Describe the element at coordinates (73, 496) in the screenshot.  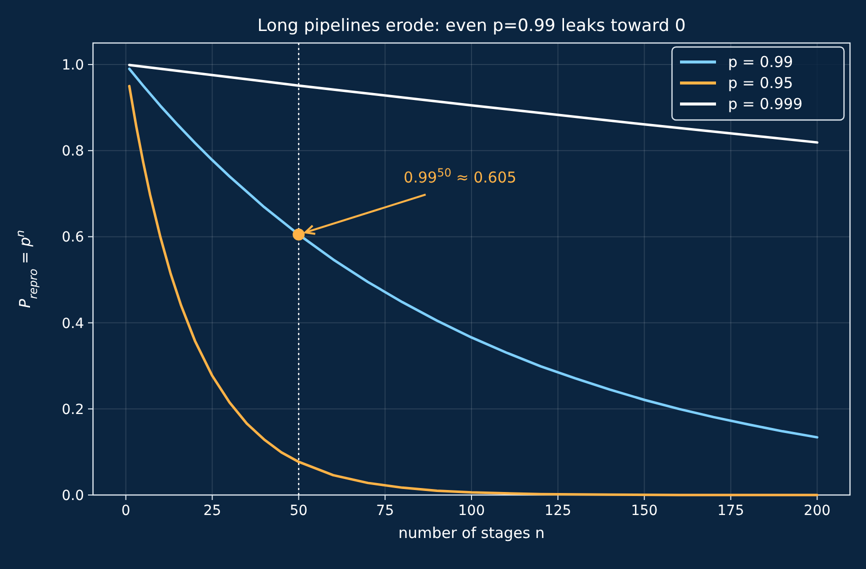
I see `y-tick-label: 0.0` at that location.